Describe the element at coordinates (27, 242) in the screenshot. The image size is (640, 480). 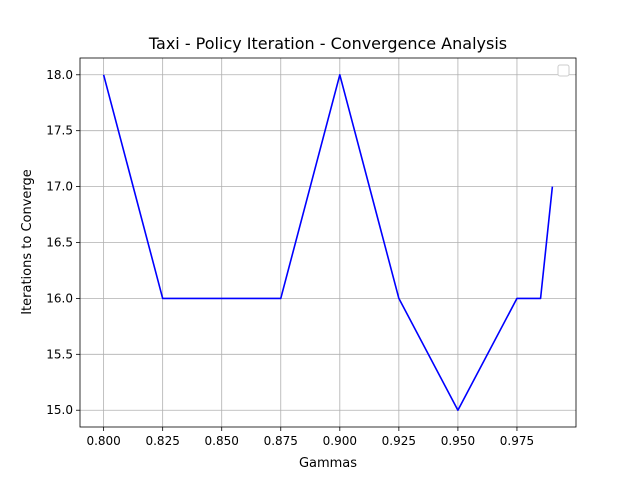
I see `y-axis-label: Iterations to Converge` at that location.